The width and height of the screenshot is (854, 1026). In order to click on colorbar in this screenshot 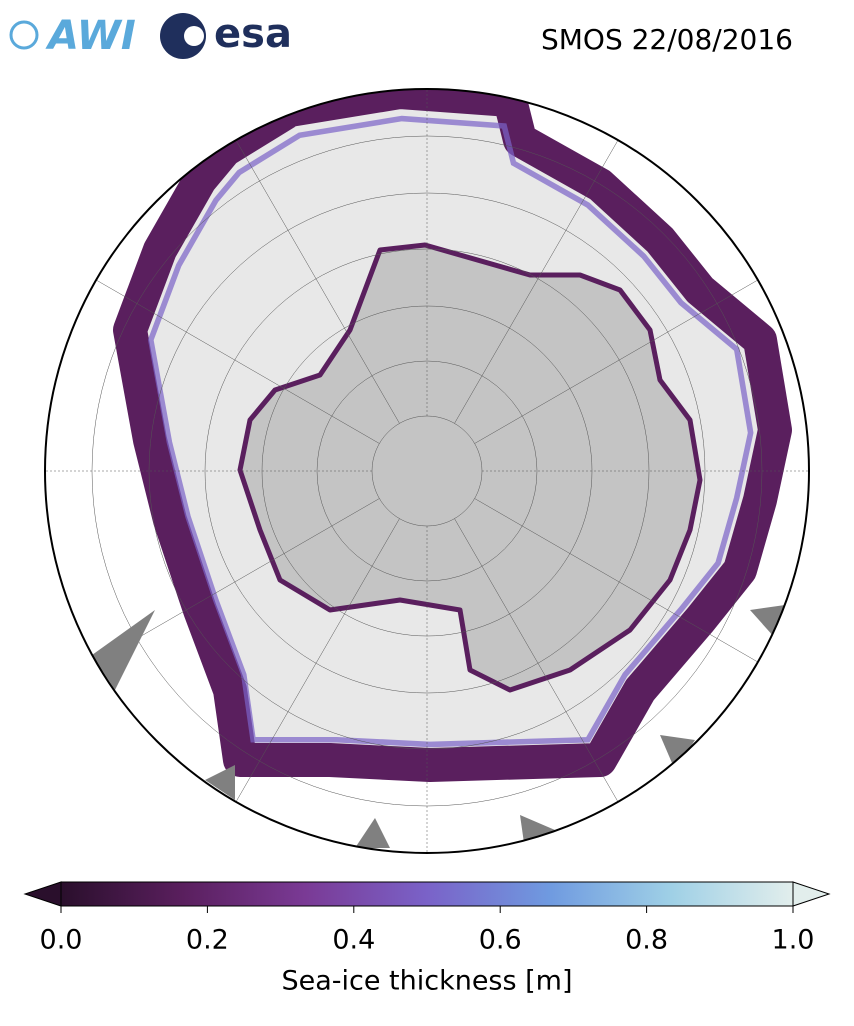, I will do `click(427, 894)`.